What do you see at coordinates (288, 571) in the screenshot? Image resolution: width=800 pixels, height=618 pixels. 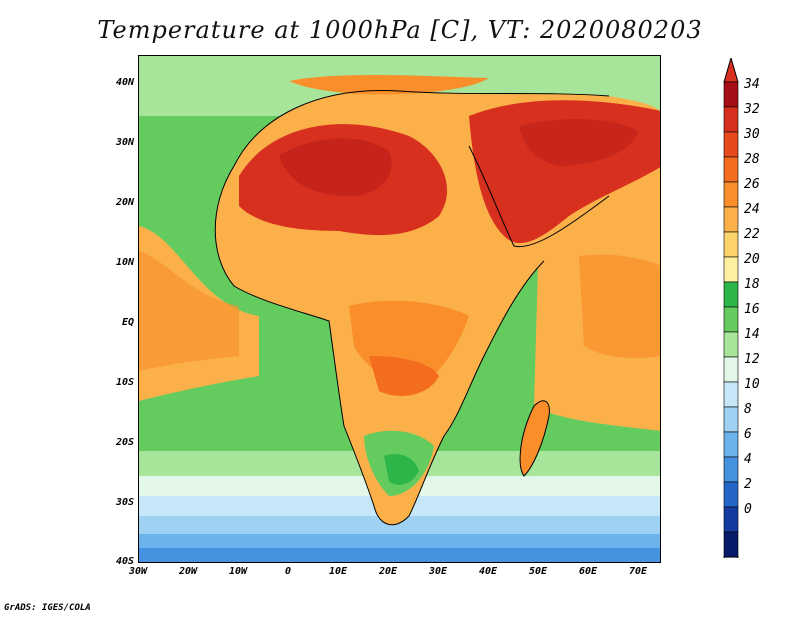 I see `lon-label-0: 0` at bounding box center [288, 571].